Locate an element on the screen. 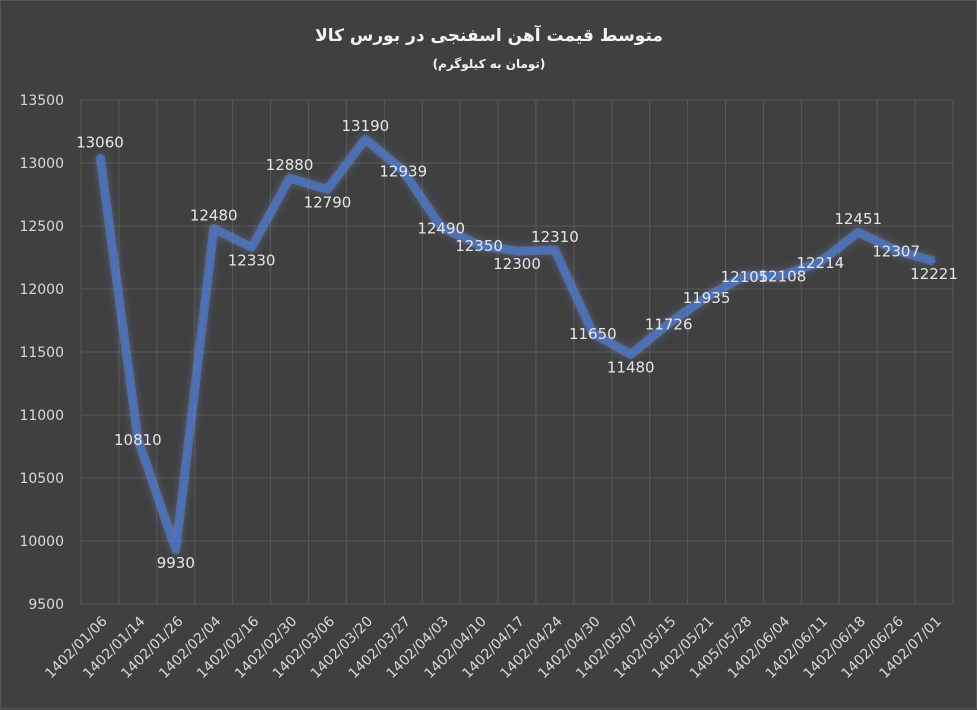  y-tick-label: 10500 is located at coordinates (41, 479).